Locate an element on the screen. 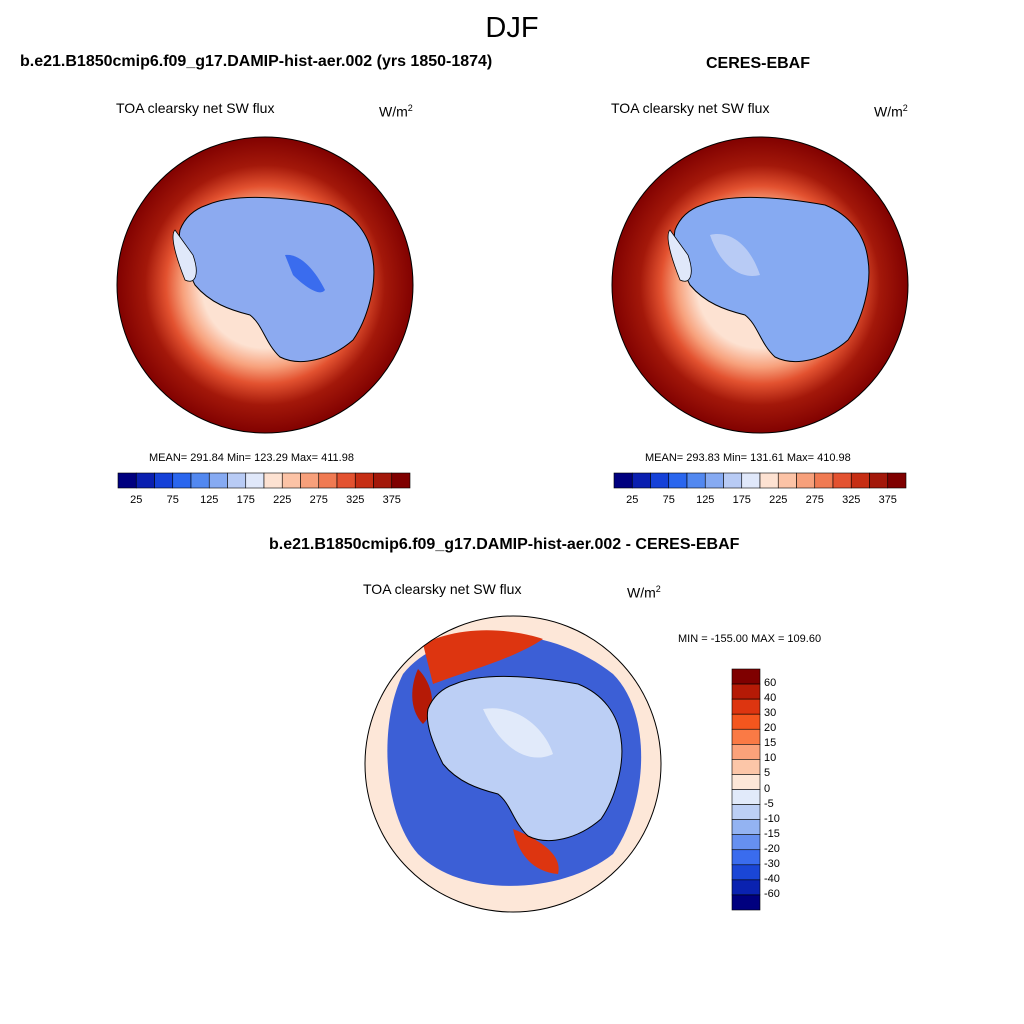 The image size is (1024, 1024). panel2-colorbar is located at coordinates (760, 480).